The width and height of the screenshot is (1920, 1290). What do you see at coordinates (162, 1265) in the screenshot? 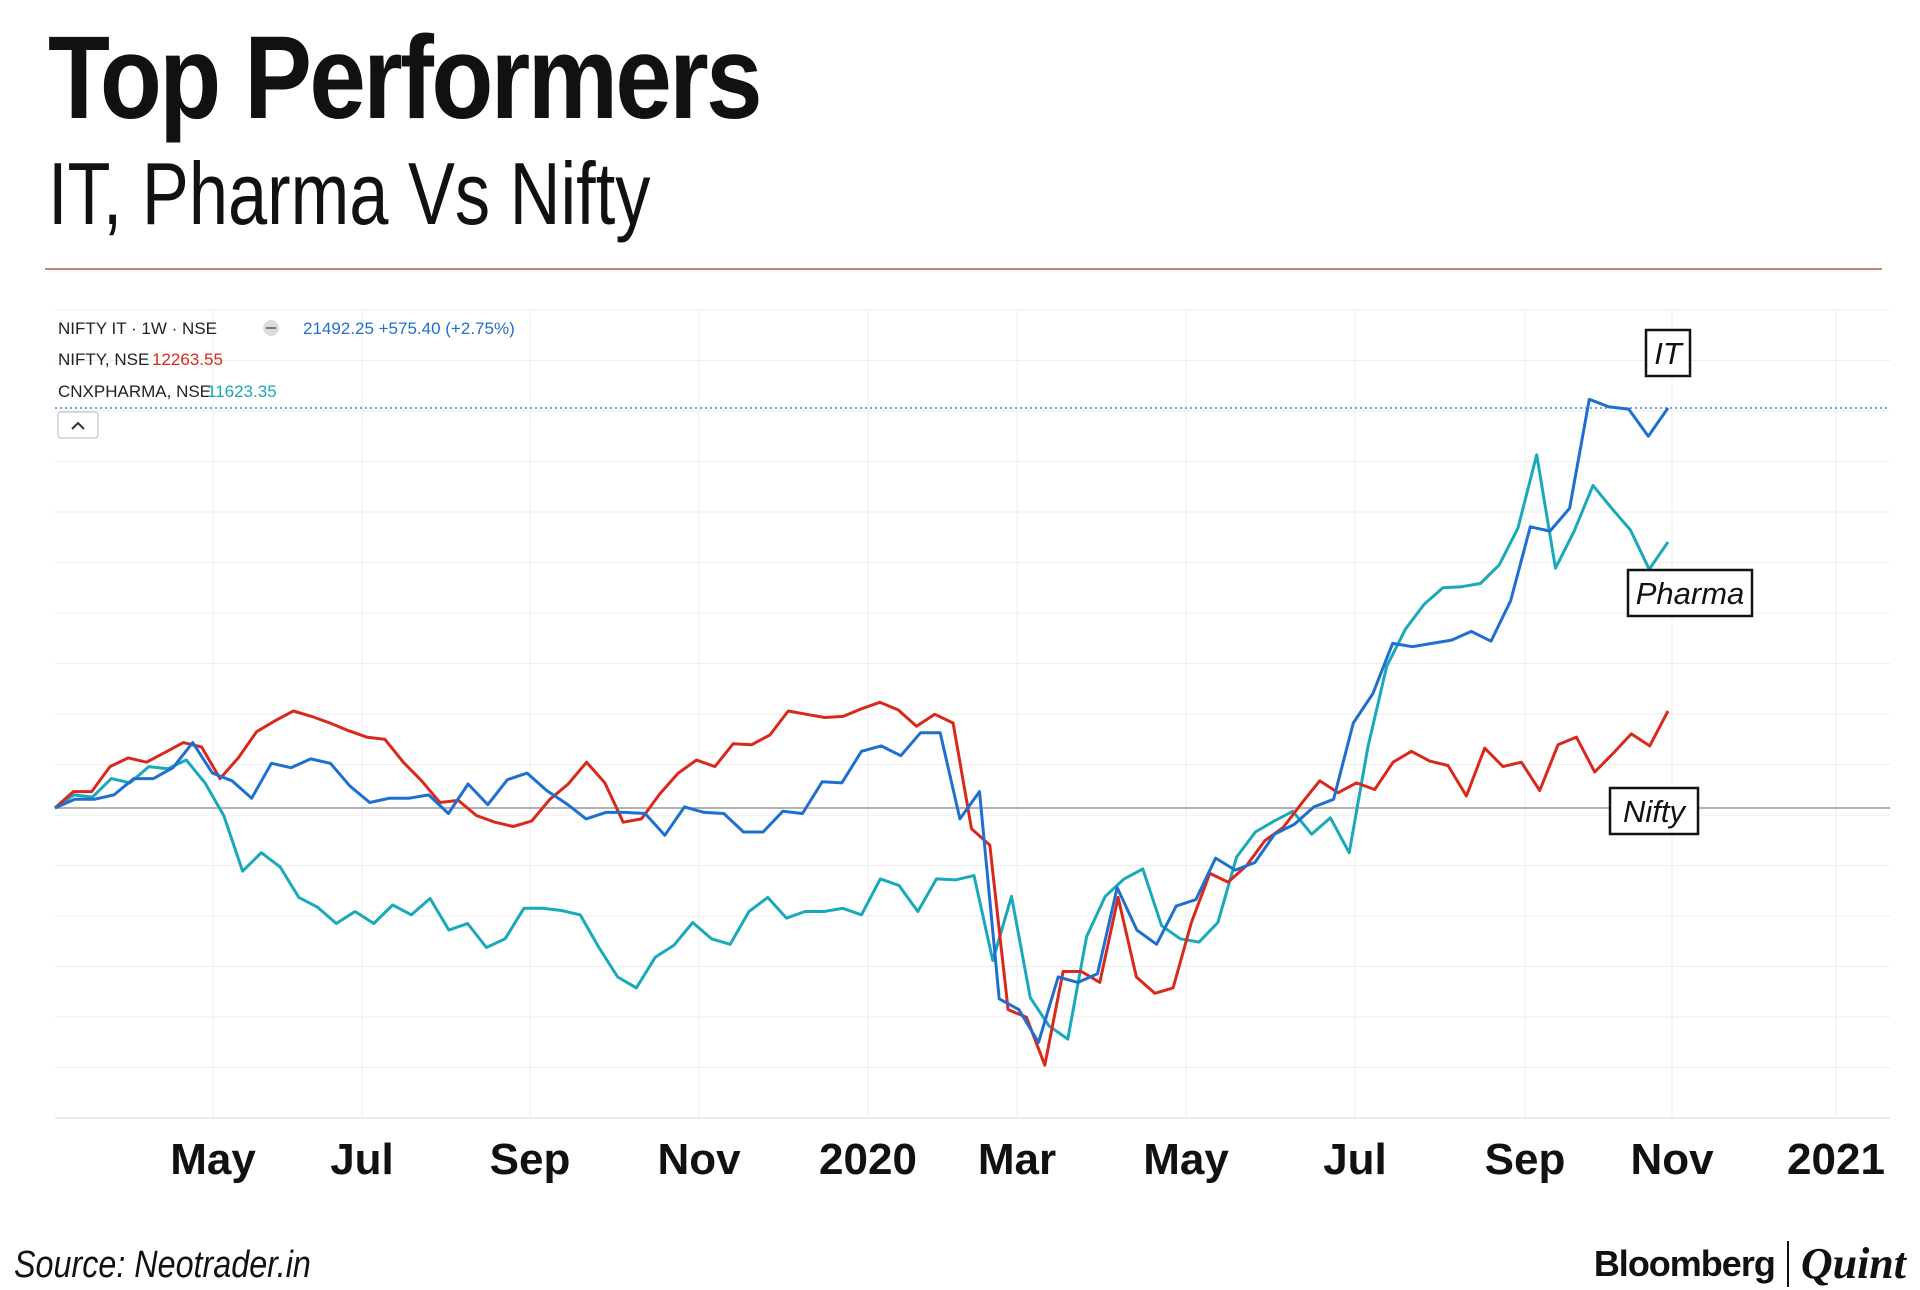
I see `source-note: Source: Neotrader.in` at bounding box center [162, 1265].